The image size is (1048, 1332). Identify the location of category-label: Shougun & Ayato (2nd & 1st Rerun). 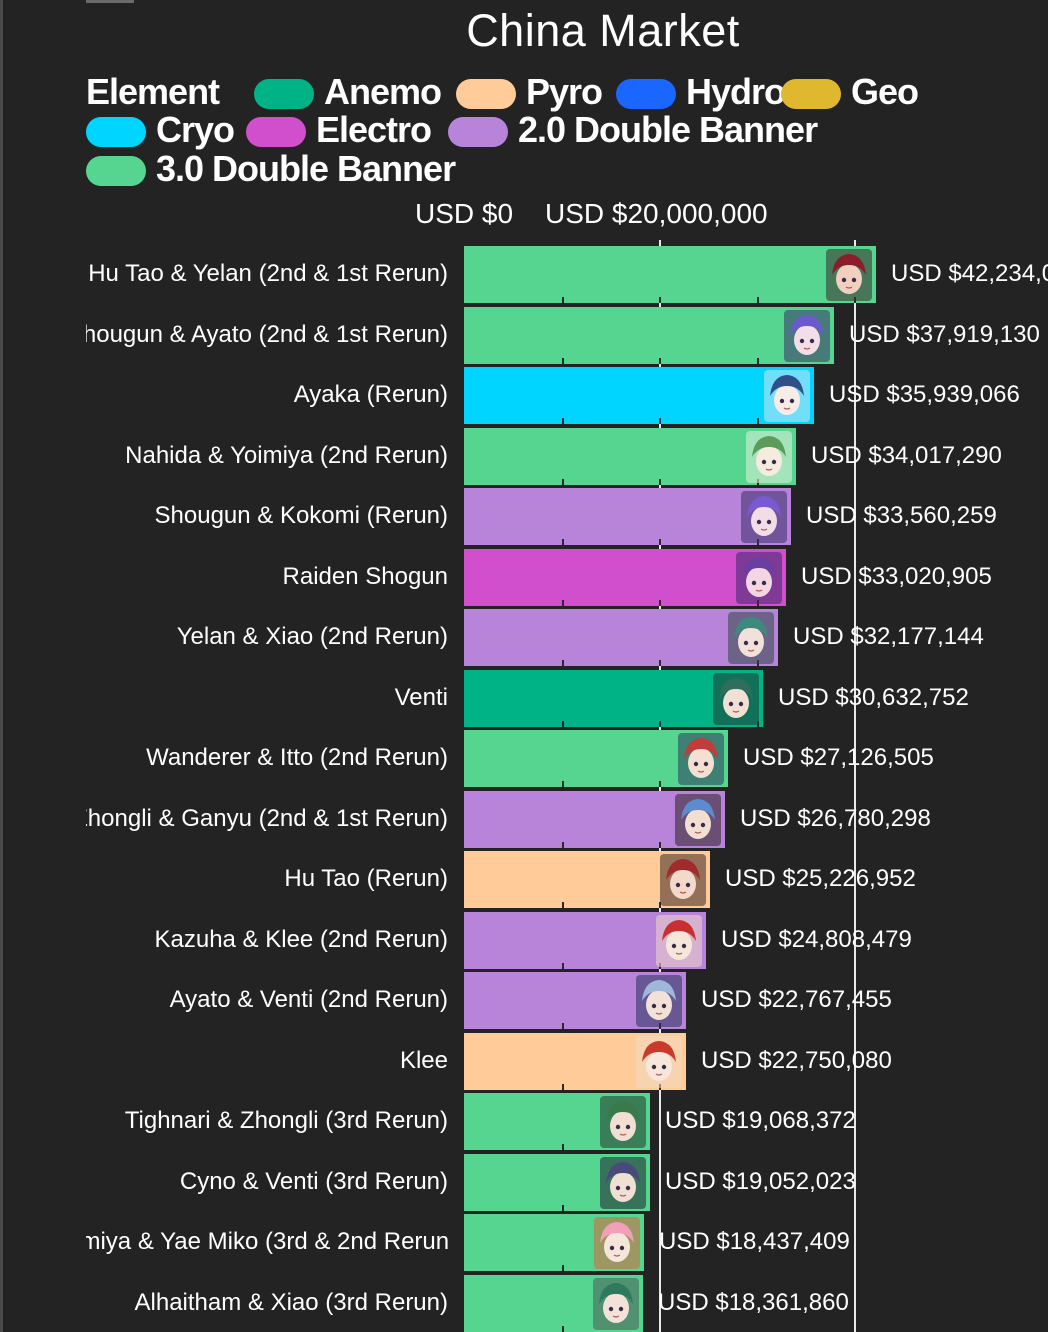
(248, 335).